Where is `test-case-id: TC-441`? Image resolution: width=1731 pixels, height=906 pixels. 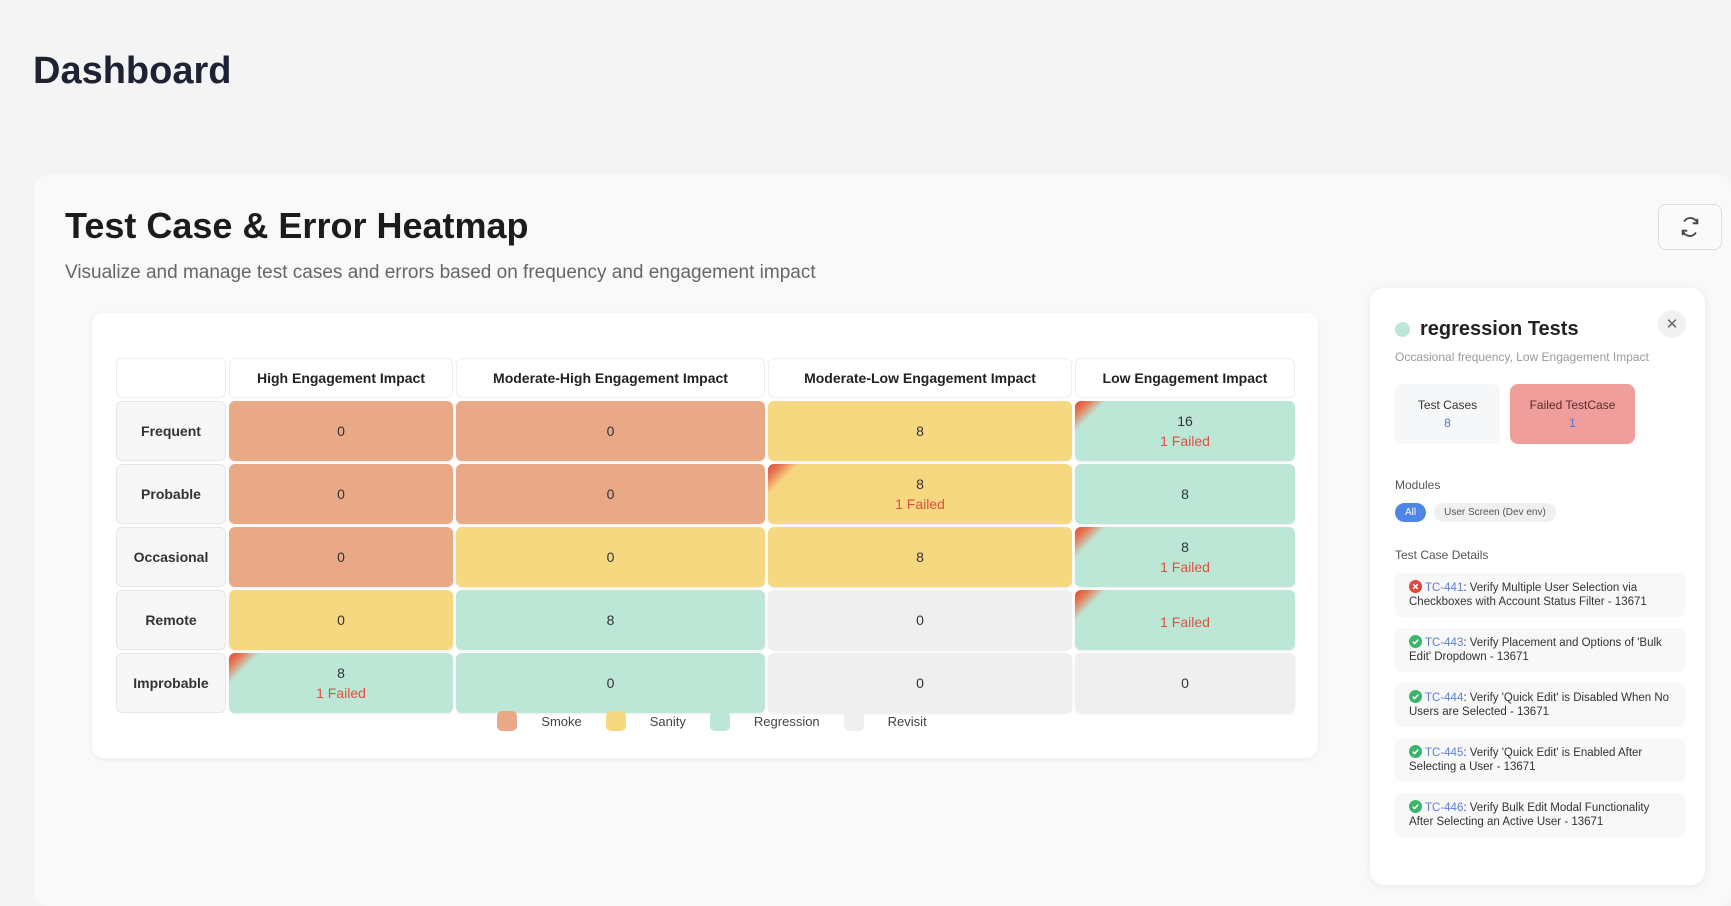 test-case-id: TC-441 is located at coordinates (1444, 588).